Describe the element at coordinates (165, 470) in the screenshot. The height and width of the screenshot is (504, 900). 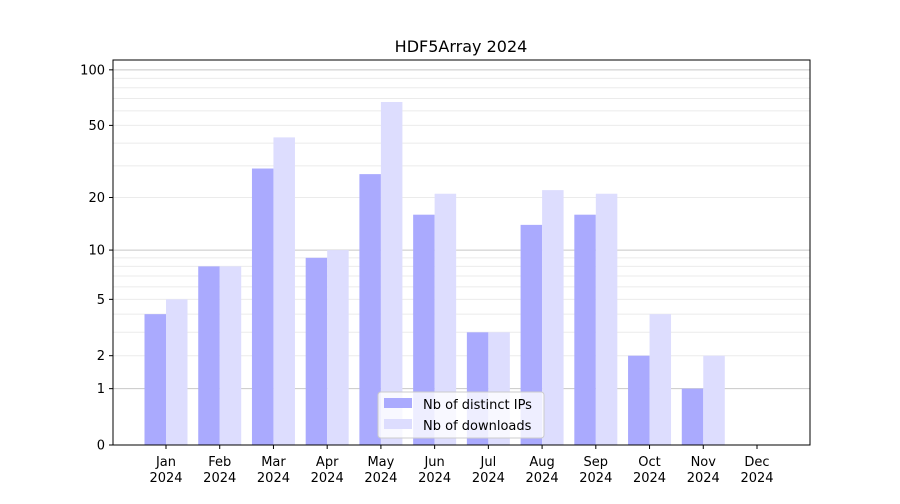
I see `x-tick-label: Jan 2024` at that location.